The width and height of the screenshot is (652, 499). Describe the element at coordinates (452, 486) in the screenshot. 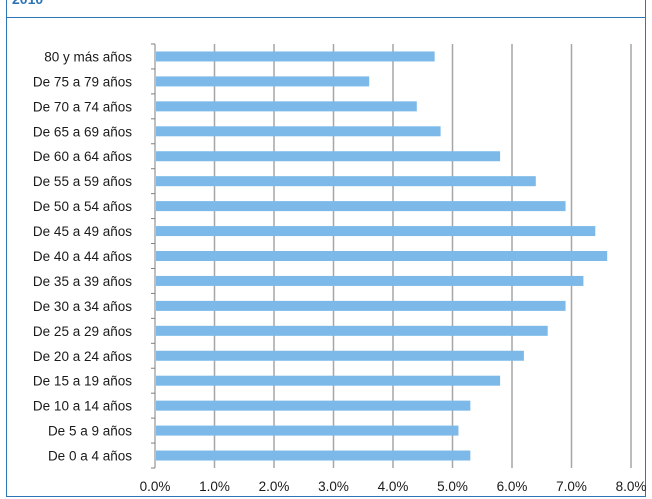

I see `x-tick-label: 5.0%` at that location.